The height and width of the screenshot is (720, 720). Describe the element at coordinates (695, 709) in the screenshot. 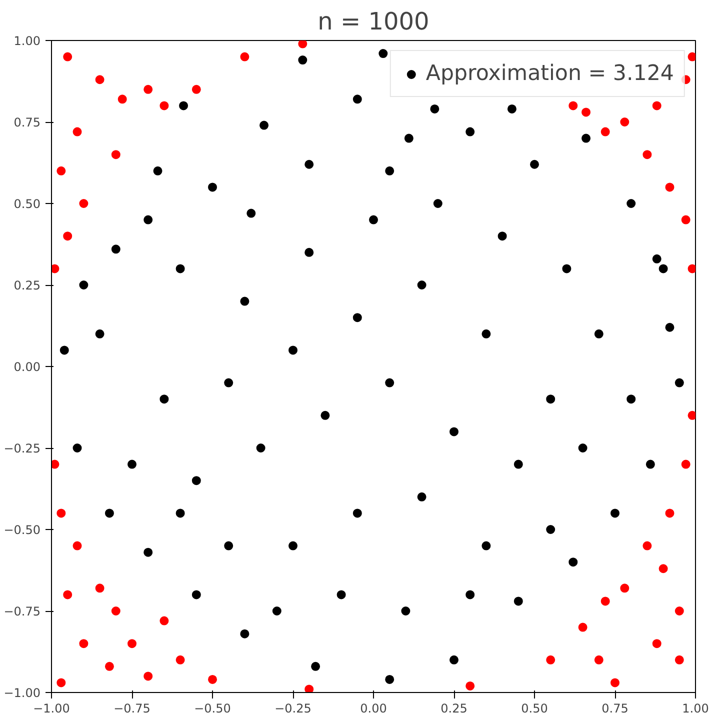

I see `x-tick-label: 1.00` at that location.